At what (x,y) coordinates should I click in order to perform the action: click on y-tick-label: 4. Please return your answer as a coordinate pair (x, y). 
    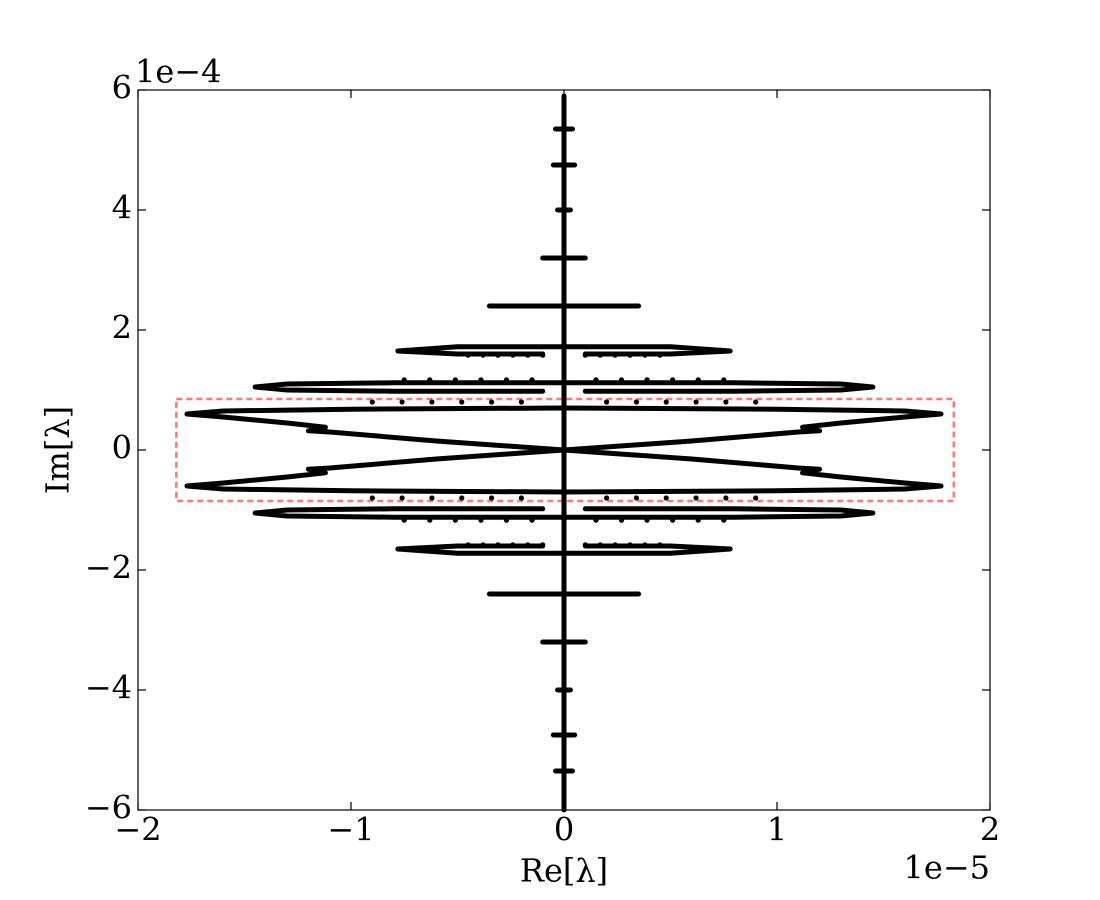
    Looking at the image, I should click on (122, 208).